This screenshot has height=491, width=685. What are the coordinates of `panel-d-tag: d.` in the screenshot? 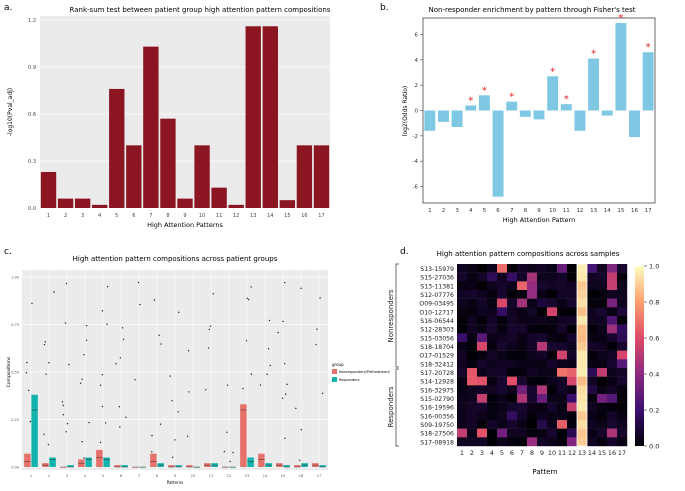 It's located at (404, 252).